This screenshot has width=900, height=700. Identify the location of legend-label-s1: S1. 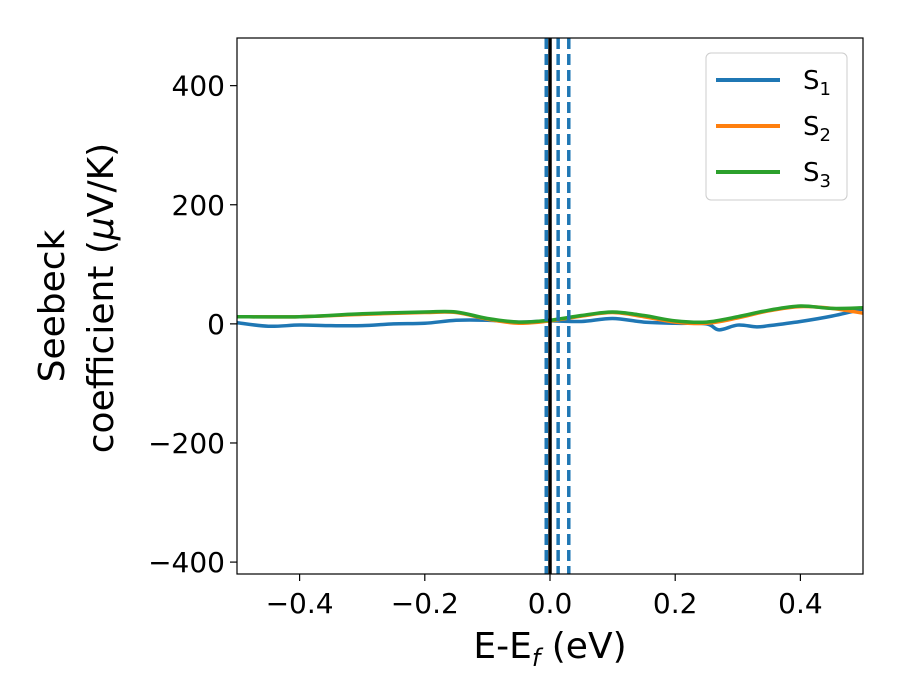
(817, 83).